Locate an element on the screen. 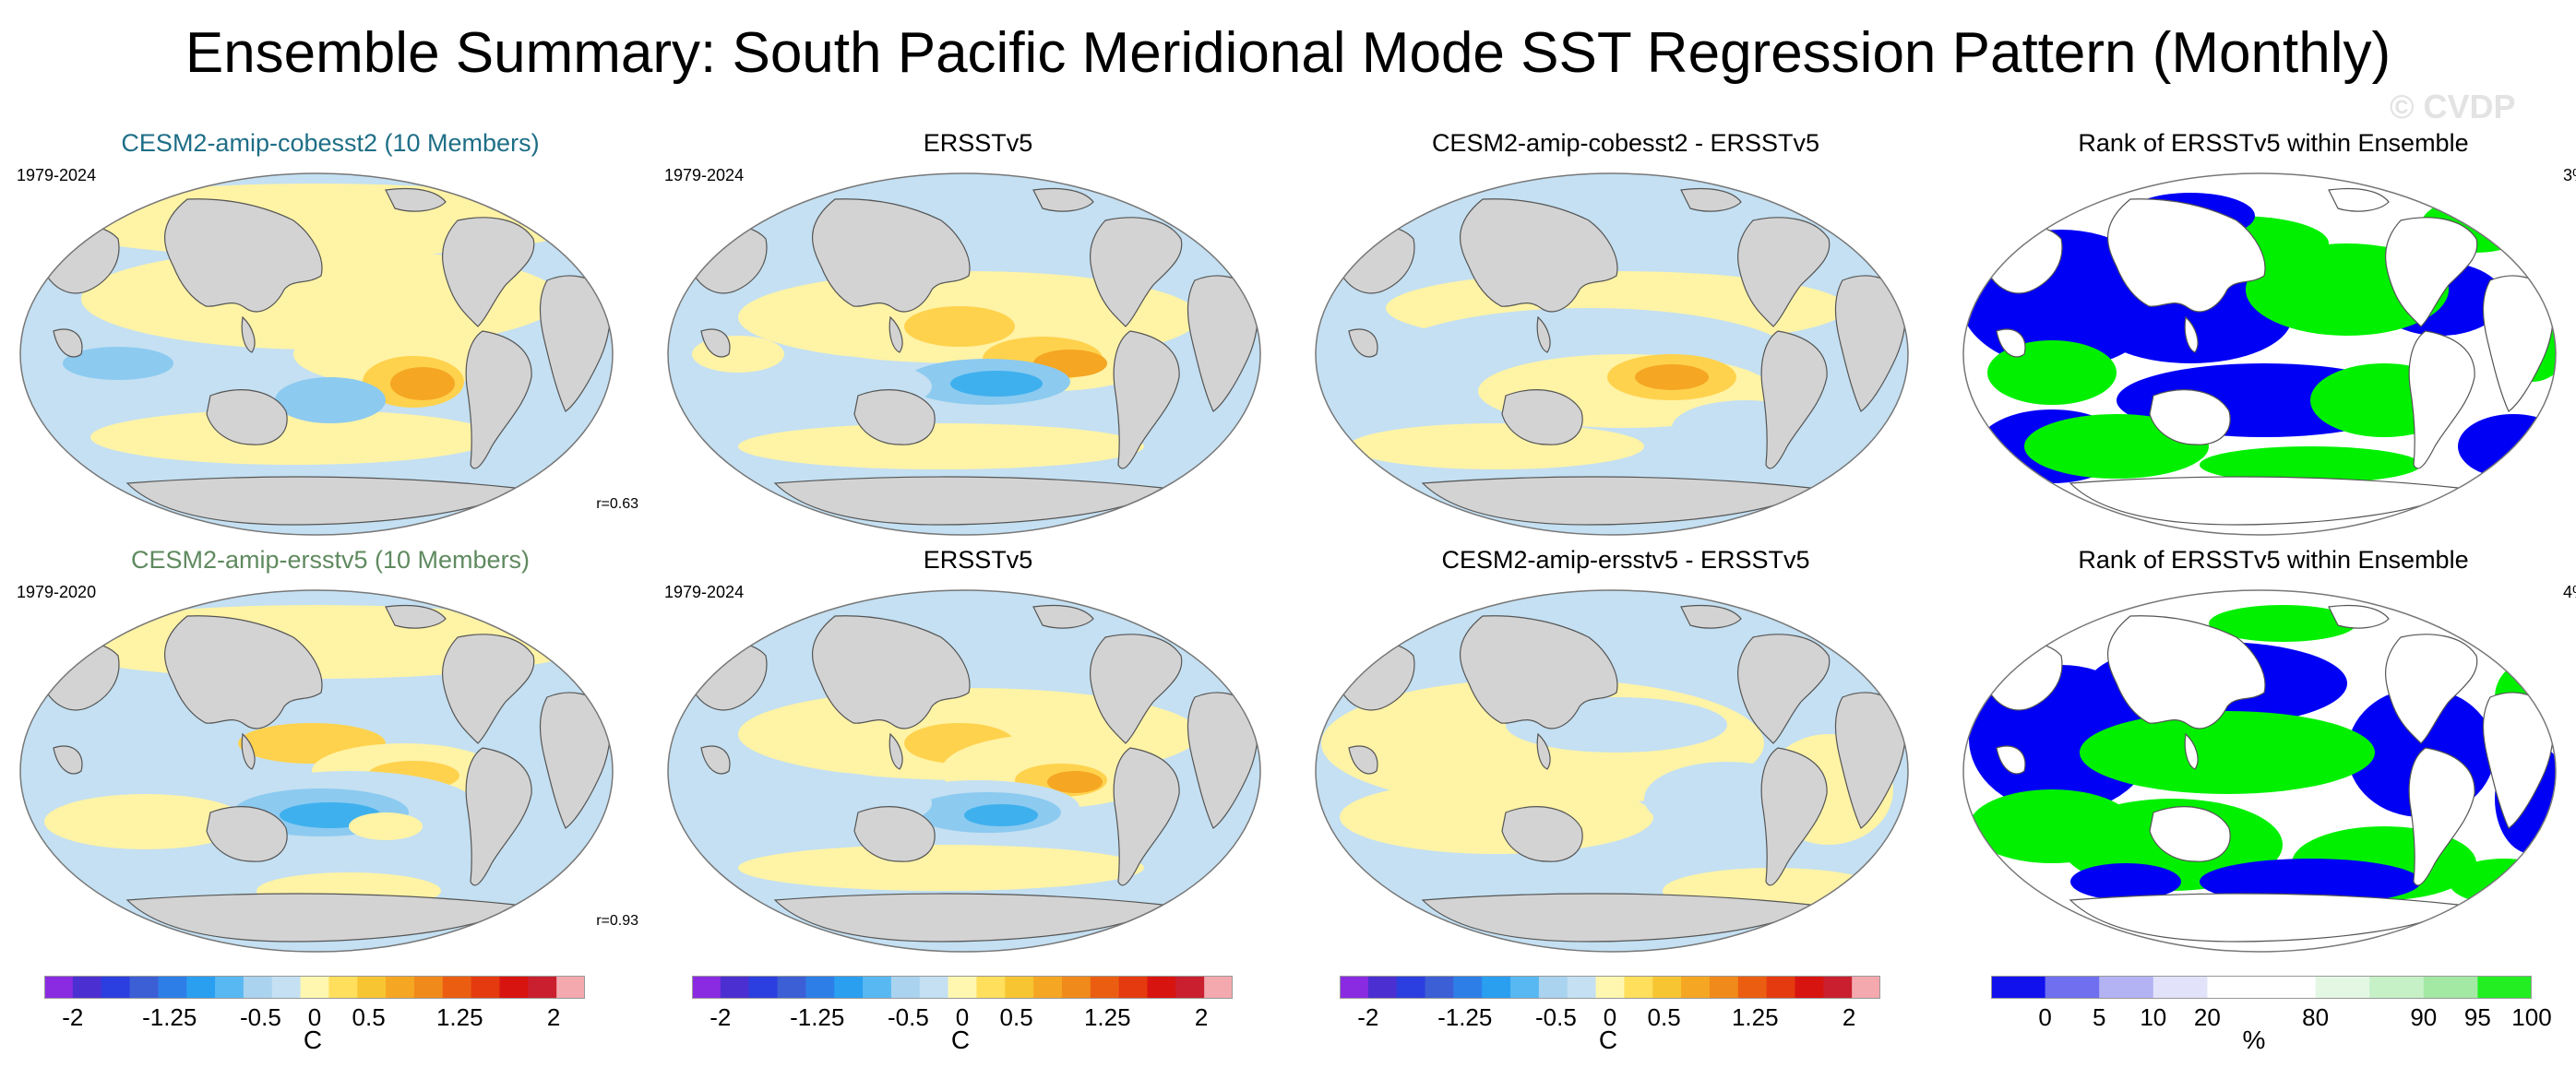  watermark: © CVDP is located at coordinates (2453, 106).